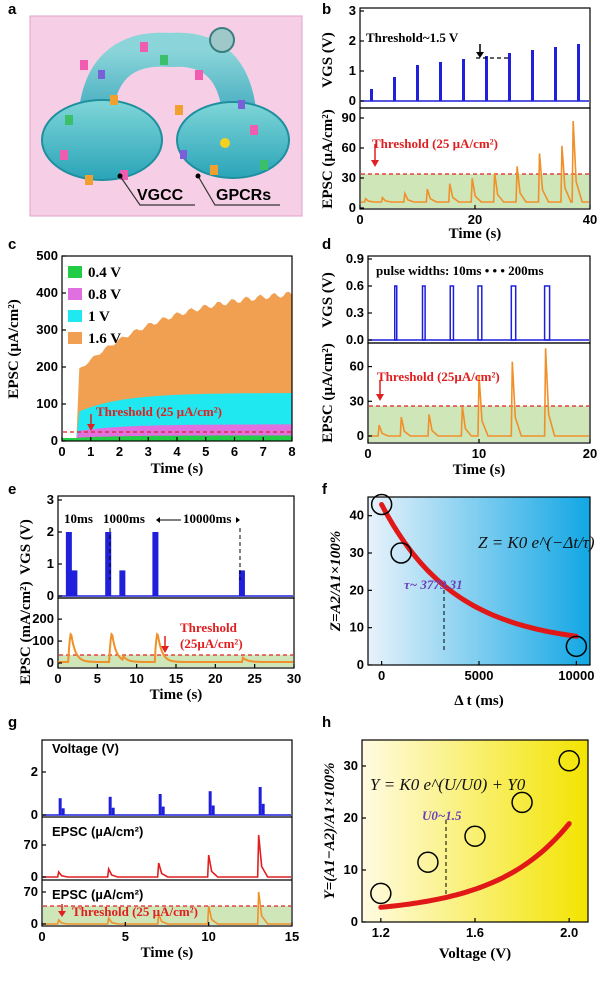  I want to click on h-data-point, so click(522, 802).